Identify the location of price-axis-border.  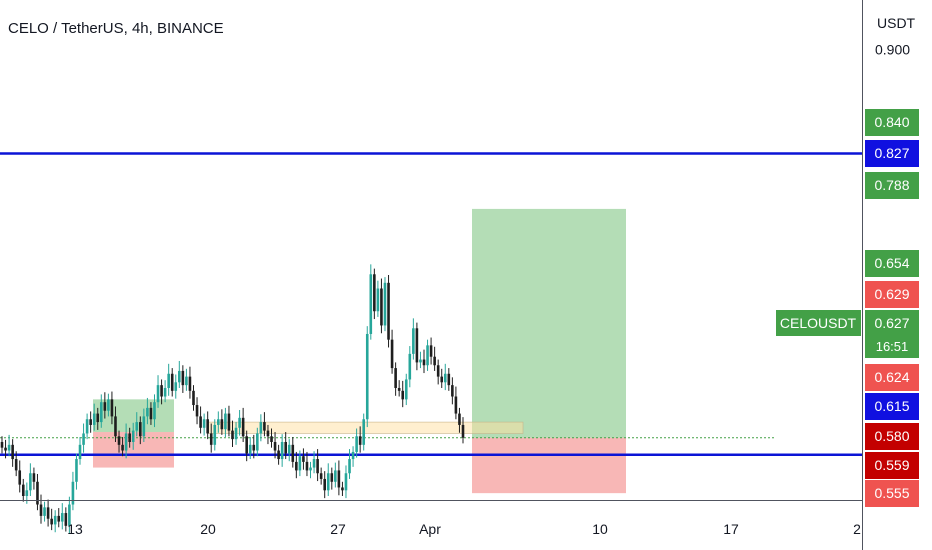
(862, 275).